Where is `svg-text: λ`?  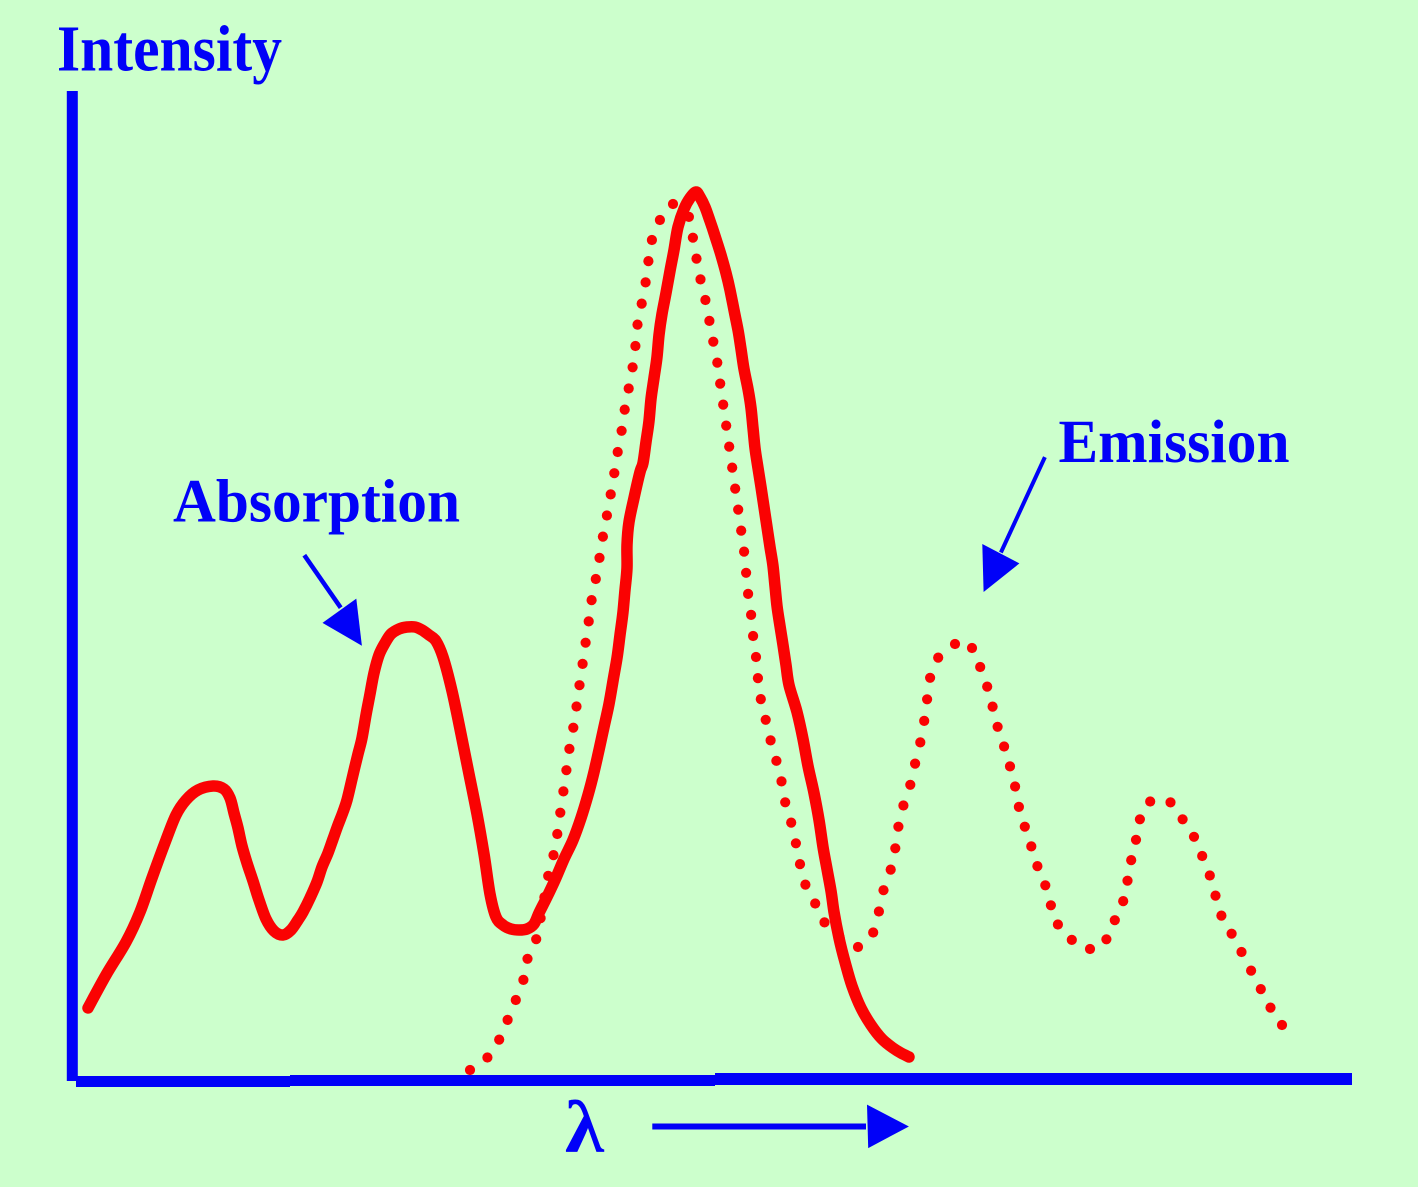 svg-text: λ is located at coordinates (585, 1128).